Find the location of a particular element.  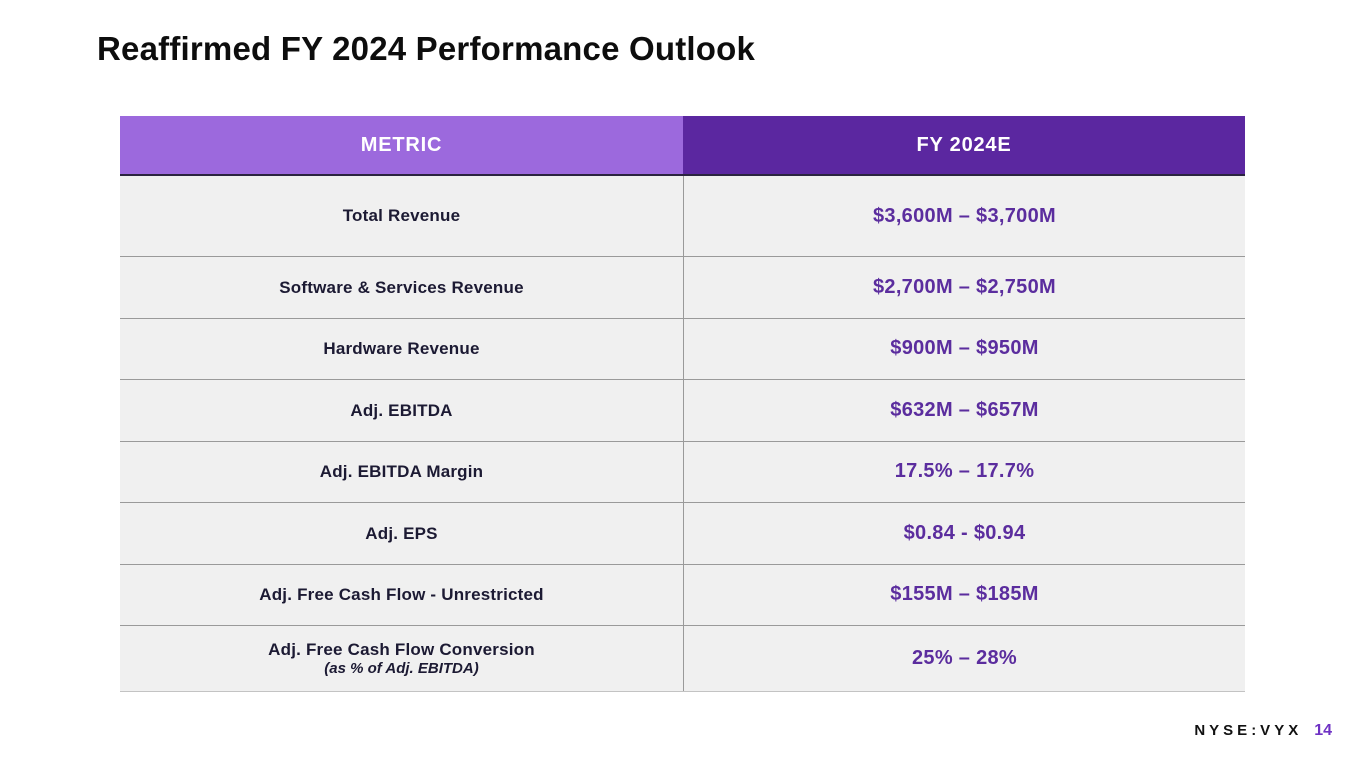

metric-label: Adj. EPS is located at coordinates (401, 533).